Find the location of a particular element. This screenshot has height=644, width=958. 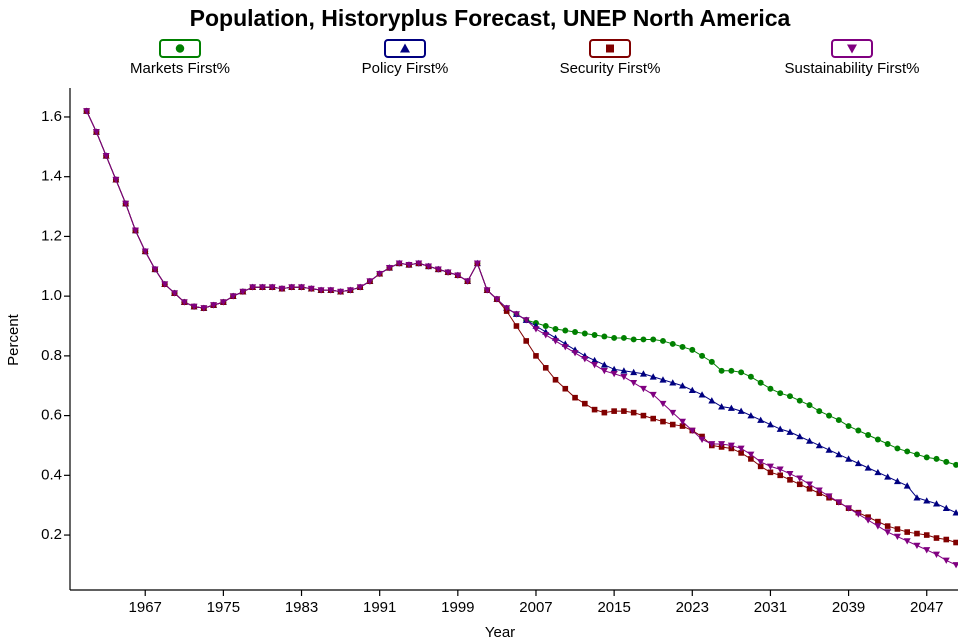

y-tick-label: 0.8 is located at coordinates (51, 355).